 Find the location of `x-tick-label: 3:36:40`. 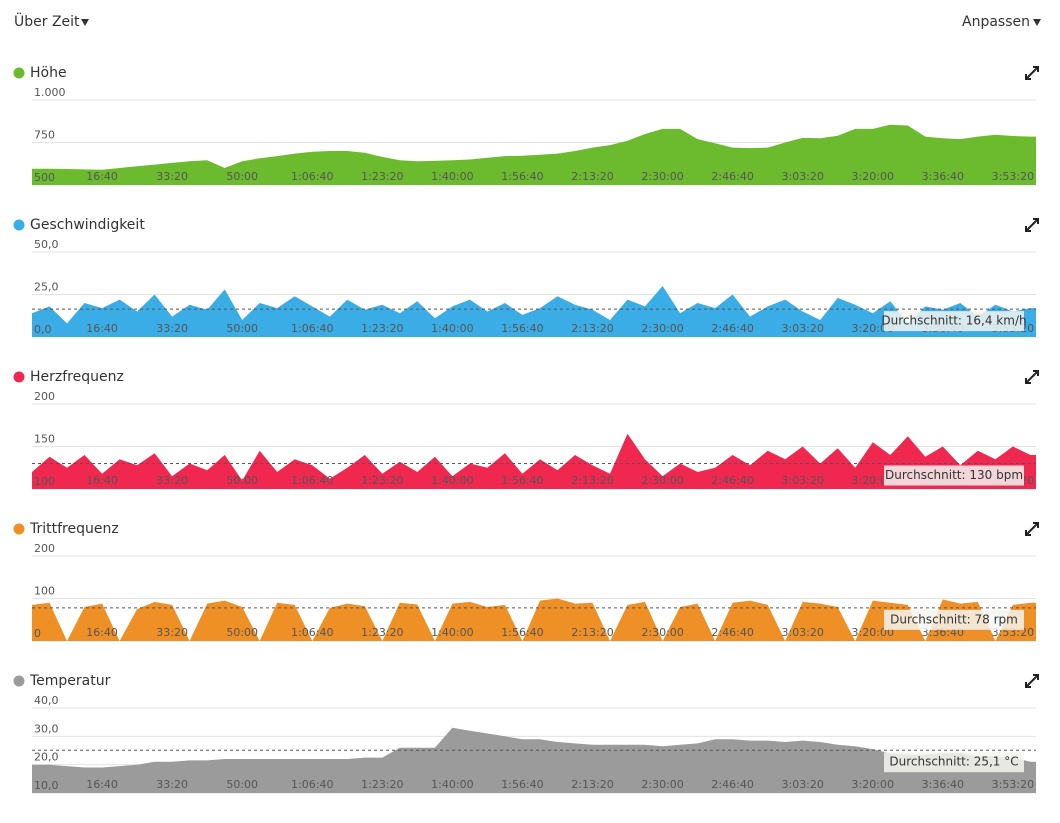

x-tick-label: 3:36:40 is located at coordinates (943, 176).